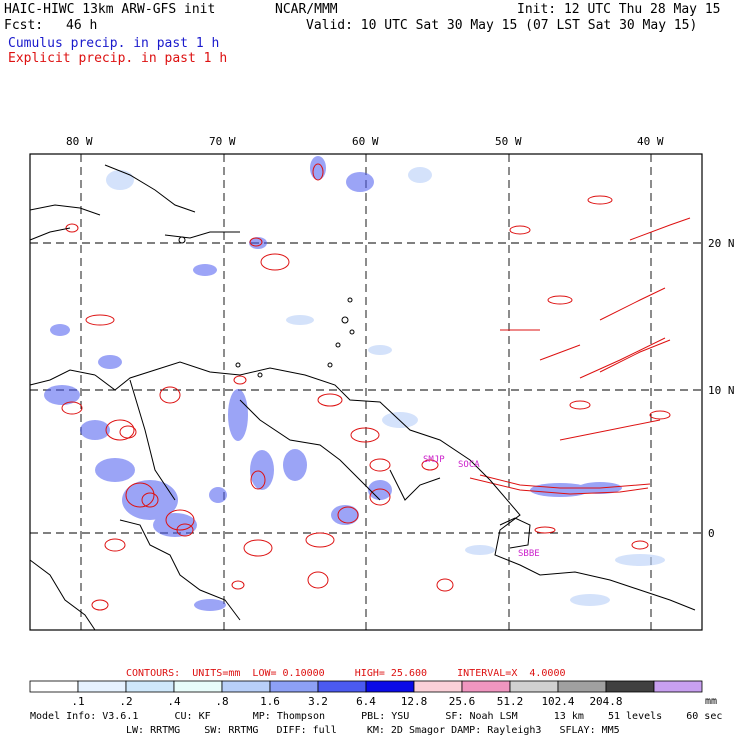  Describe the element at coordinates (721, 390) in the screenshot. I see `lat-label-10n: 10 N` at that location.